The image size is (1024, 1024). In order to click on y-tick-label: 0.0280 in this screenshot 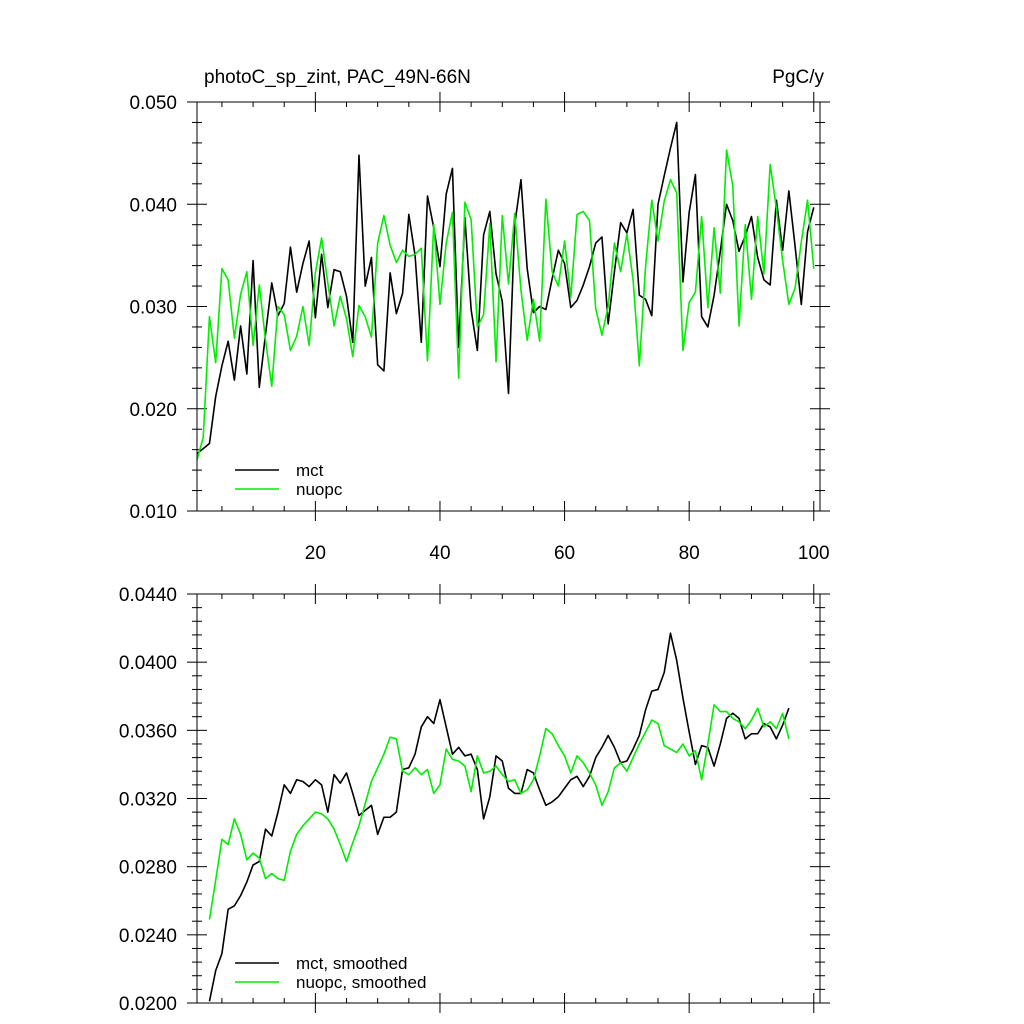, I will do `click(148, 868)`.